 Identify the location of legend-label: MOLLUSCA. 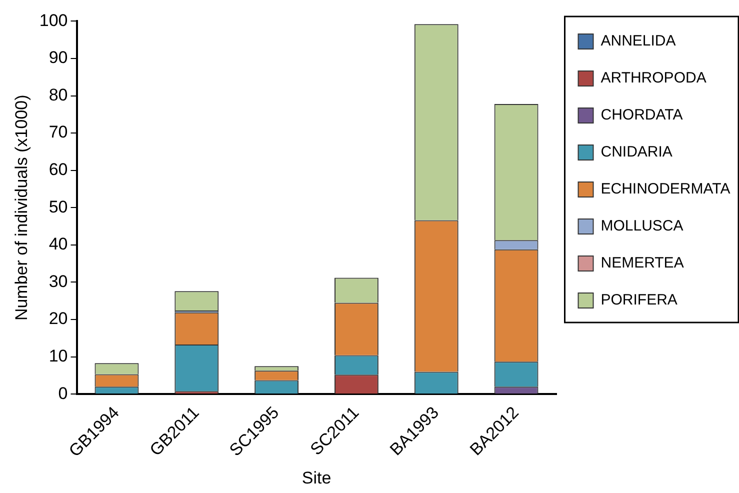
(642, 226).